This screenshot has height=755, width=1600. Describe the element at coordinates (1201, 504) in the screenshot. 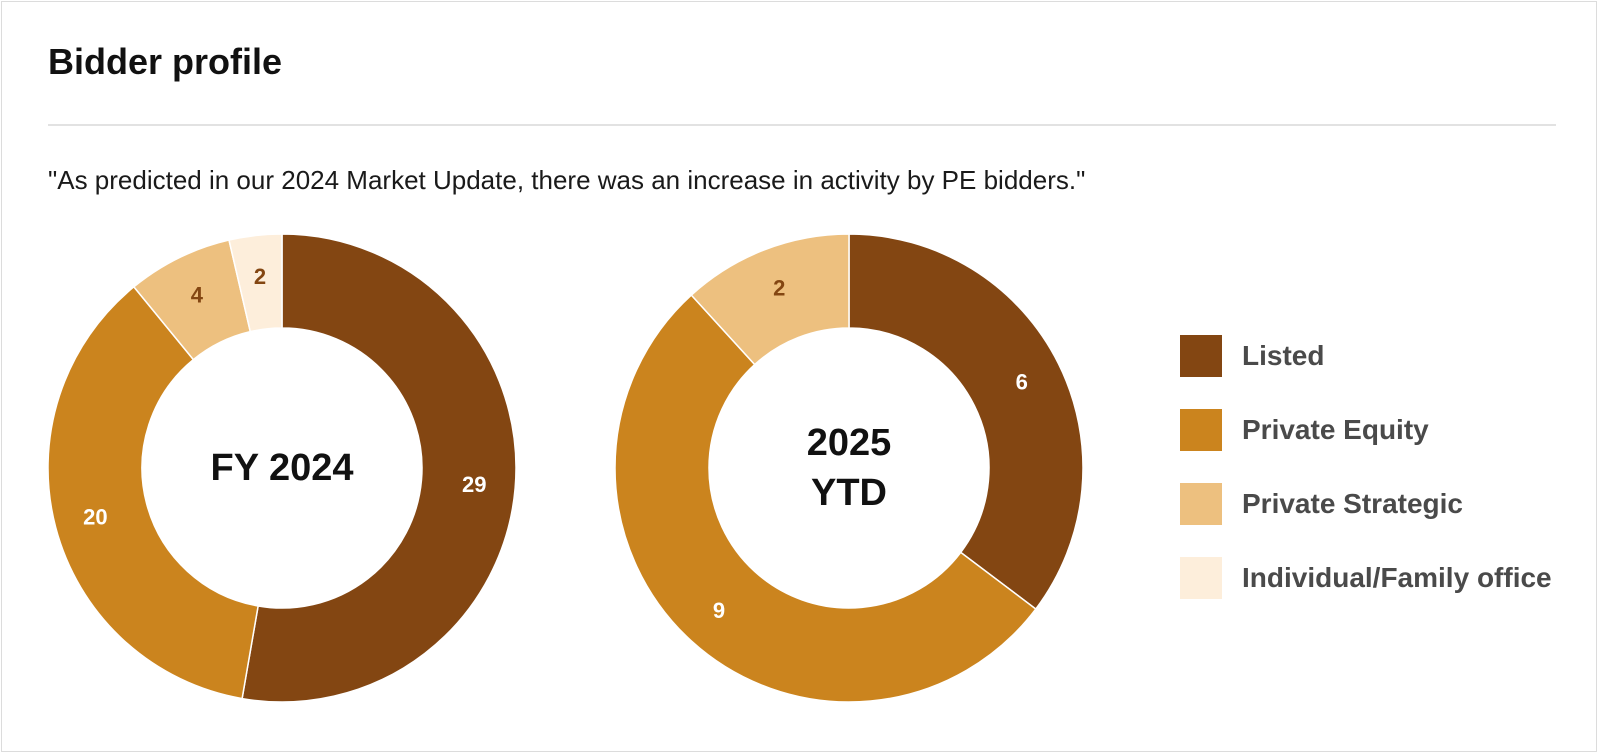

I see `legend-swatch-private-strategic` at that location.